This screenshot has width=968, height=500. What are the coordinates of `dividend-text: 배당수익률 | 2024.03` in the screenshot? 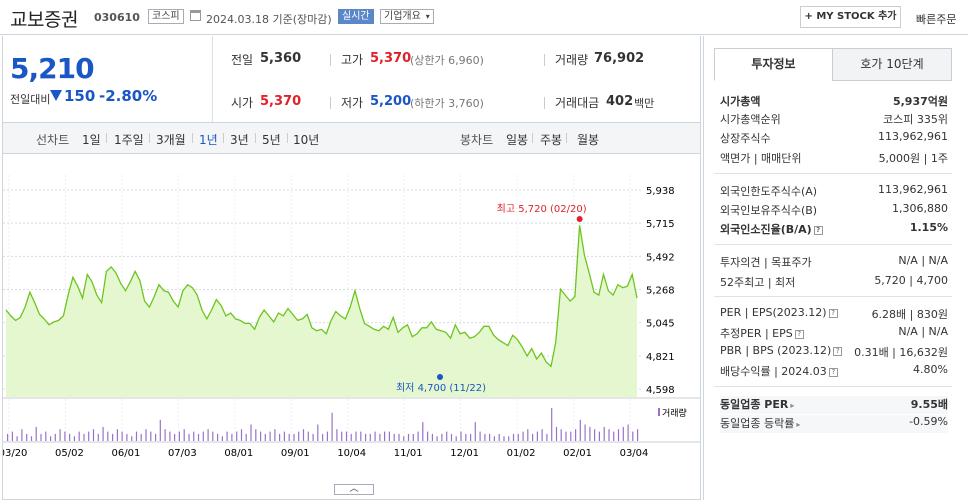 It's located at (773, 371).